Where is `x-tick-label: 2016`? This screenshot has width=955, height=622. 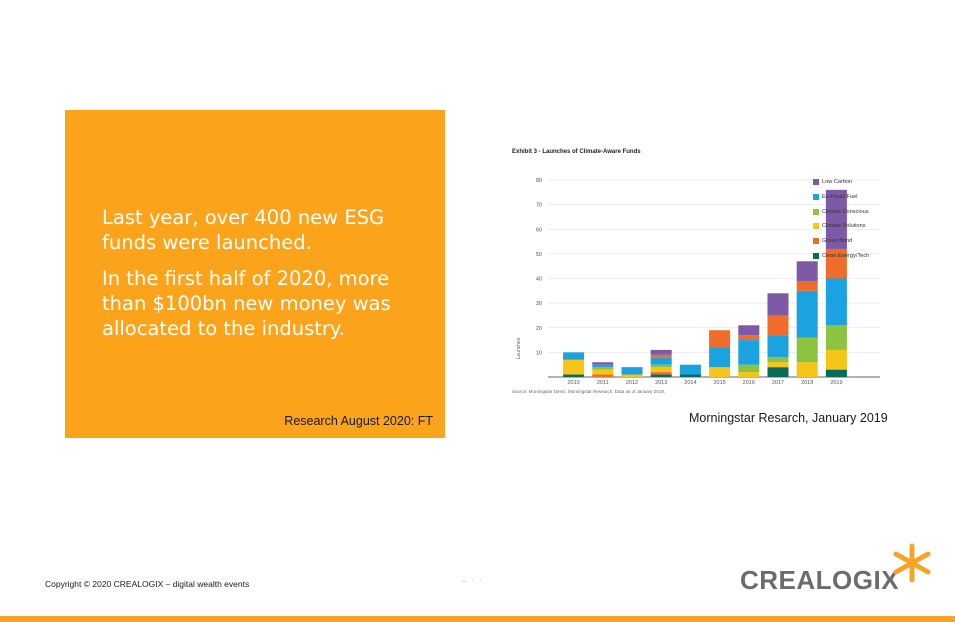
x-tick-label: 2016 is located at coordinates (749, 383).